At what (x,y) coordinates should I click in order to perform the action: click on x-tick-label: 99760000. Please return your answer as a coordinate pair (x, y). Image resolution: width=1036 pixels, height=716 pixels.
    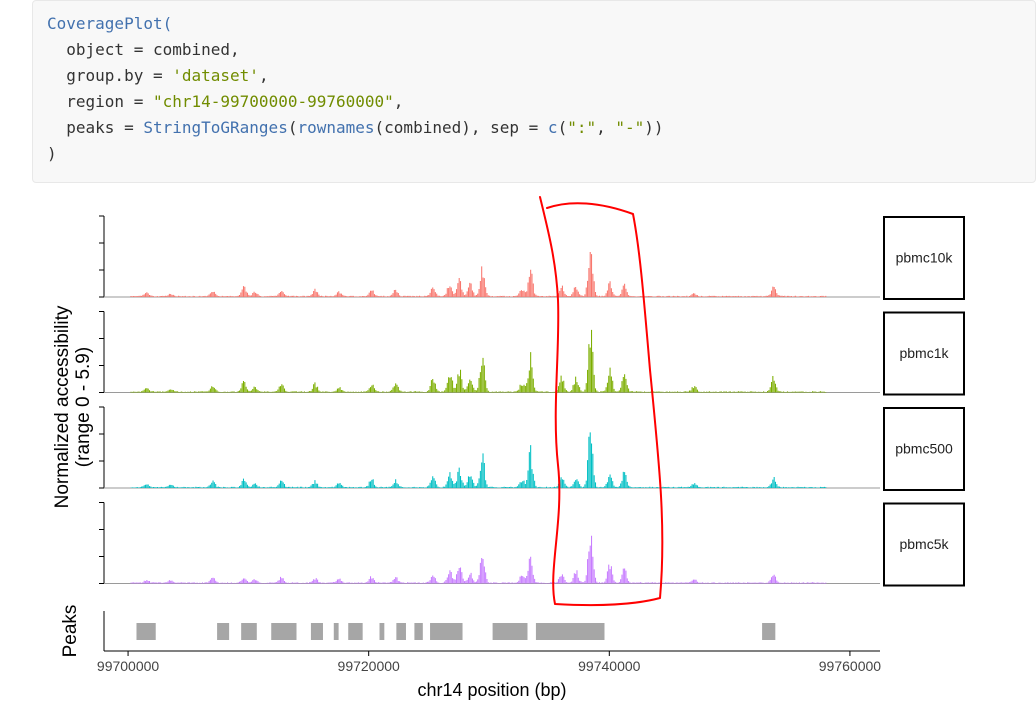
    Looking at the image, I should click on (850, 666).